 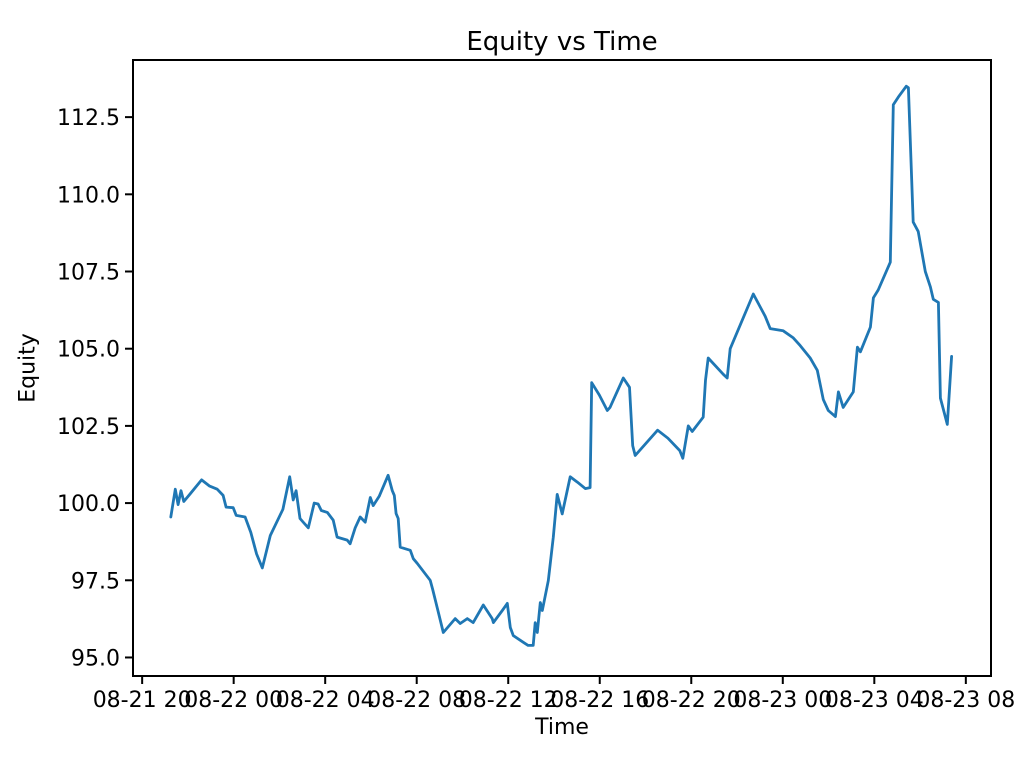 What do you see at coordinates (508, 700) in the screenshot?
I see `x-tick-label: 08-22 12` at bounding box center [508, 700].